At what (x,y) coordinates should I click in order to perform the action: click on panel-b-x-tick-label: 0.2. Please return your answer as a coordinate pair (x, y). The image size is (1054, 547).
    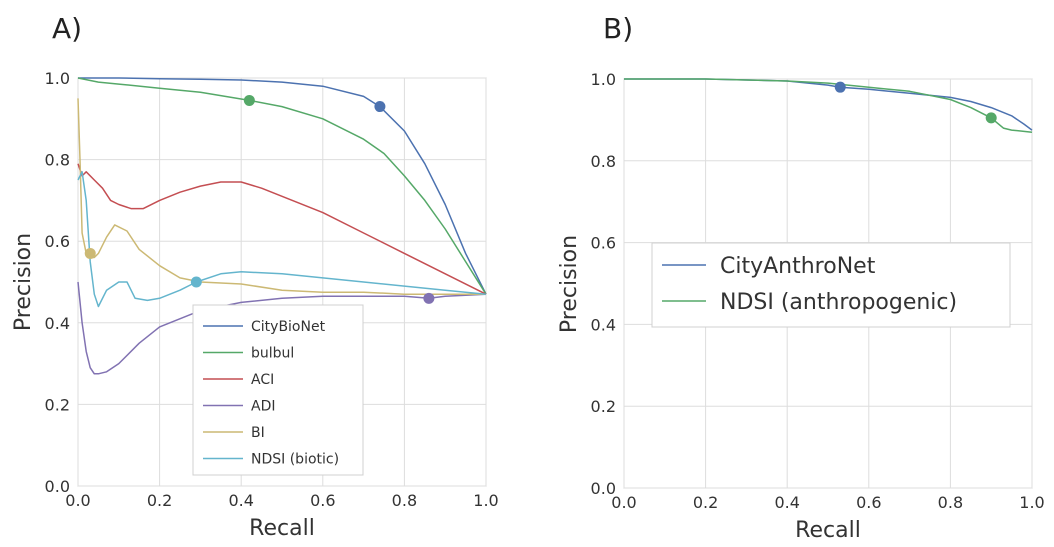
    Looking at the image, I should click on (705, 502).